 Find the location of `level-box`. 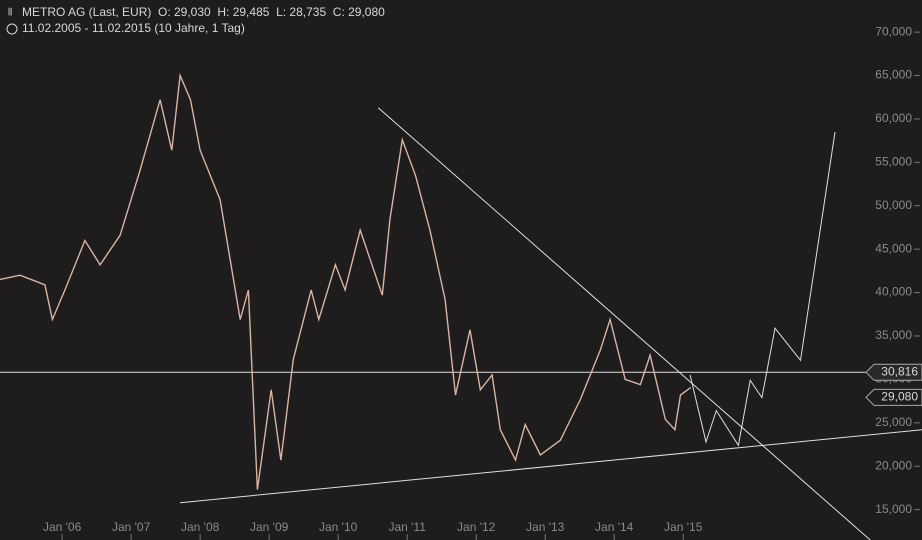

level-box is located at coordinates (893, 372).